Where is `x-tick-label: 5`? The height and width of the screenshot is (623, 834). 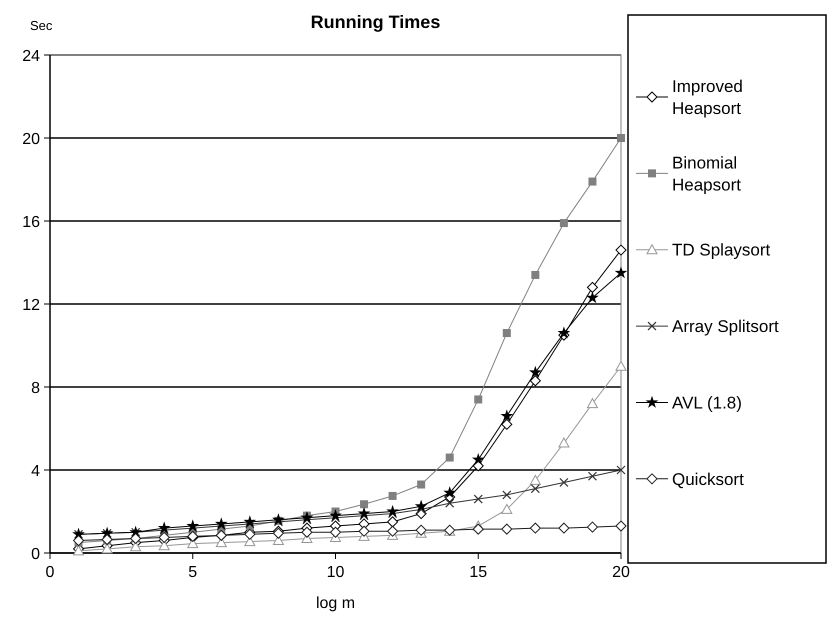 x-tick-label: 5 is located at coordinates (193, 572).